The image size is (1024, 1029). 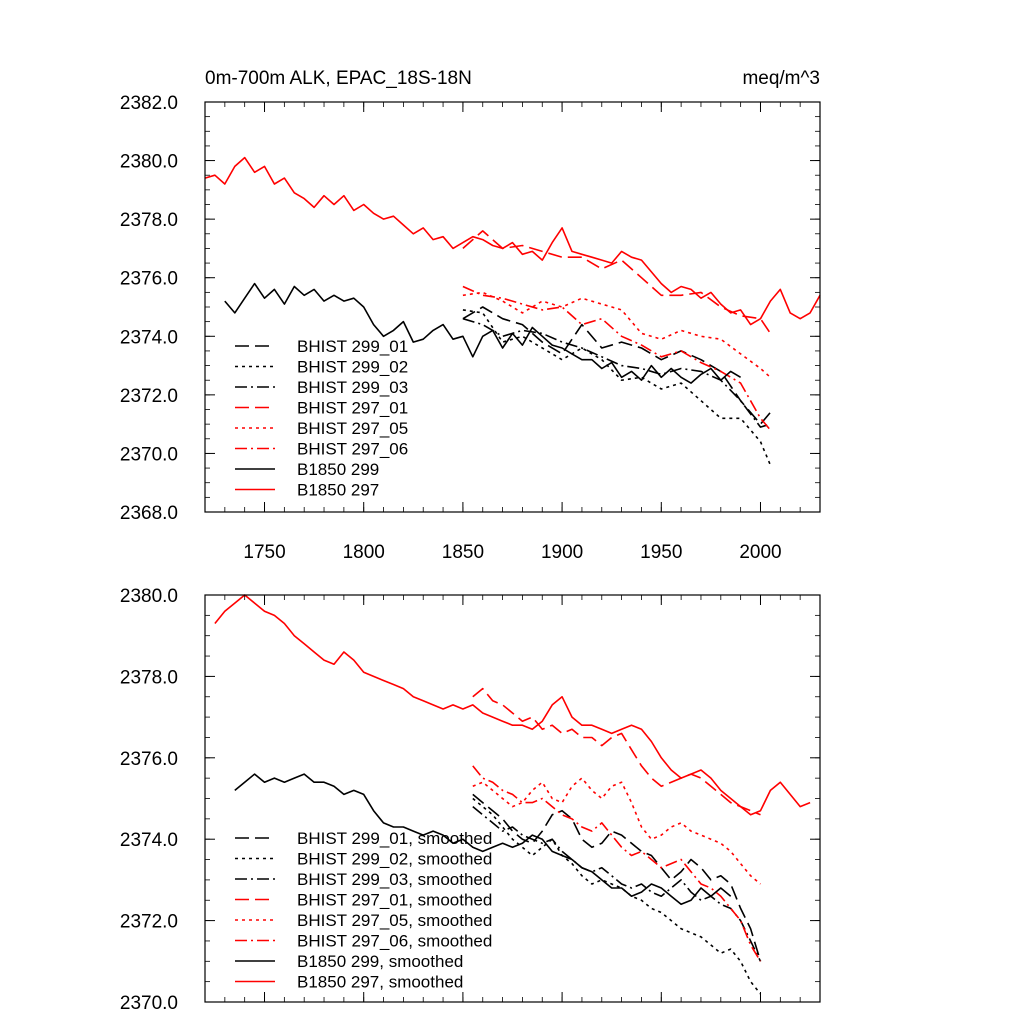 I want to click on legend-label: BHIST 297_01, so click(x=352, y=408).